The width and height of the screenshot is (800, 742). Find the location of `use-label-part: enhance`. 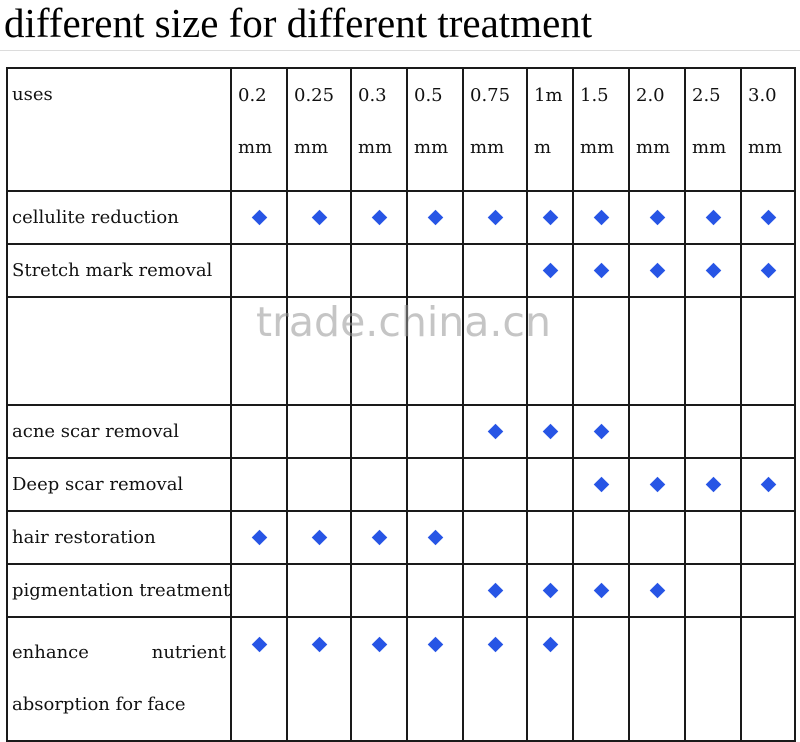

use-label-part: enhance is located at coordinates (50, 652).